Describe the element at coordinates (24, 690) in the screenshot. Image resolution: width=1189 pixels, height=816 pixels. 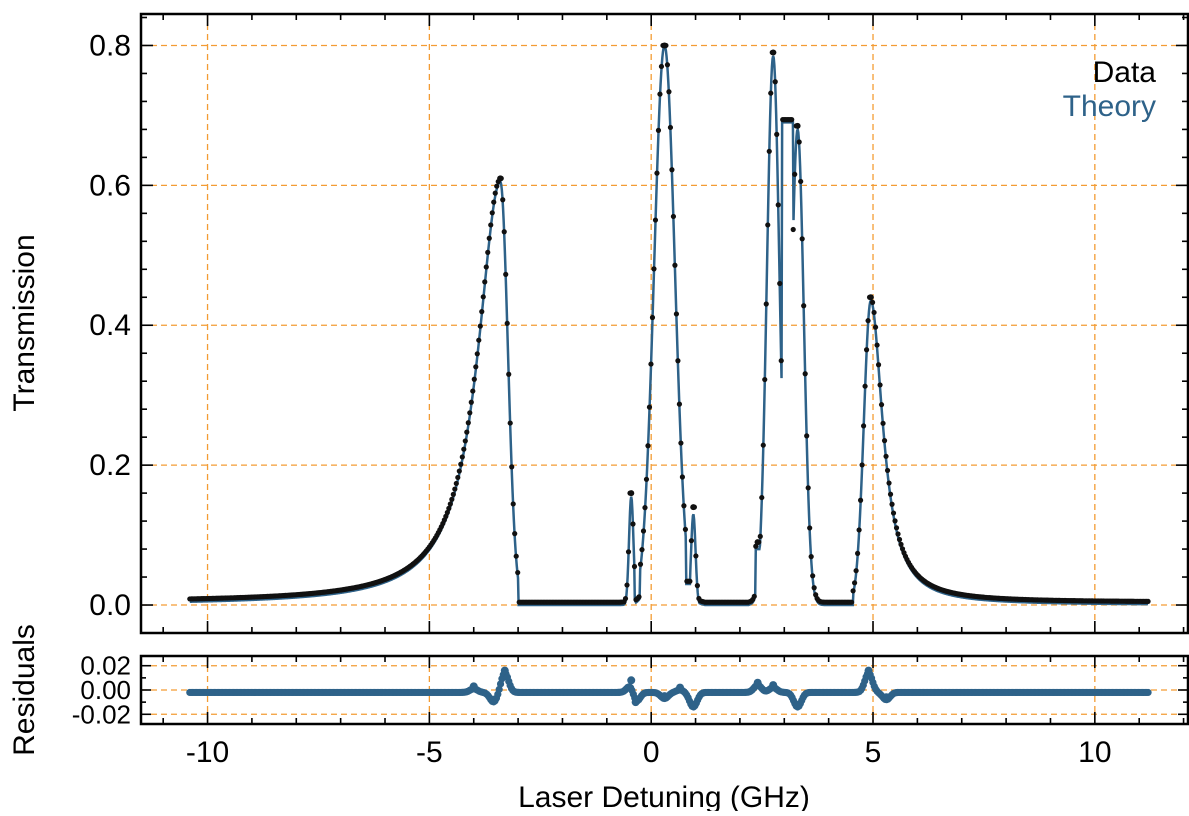
I see `residual-y-axis-label: Residuals` at that location.